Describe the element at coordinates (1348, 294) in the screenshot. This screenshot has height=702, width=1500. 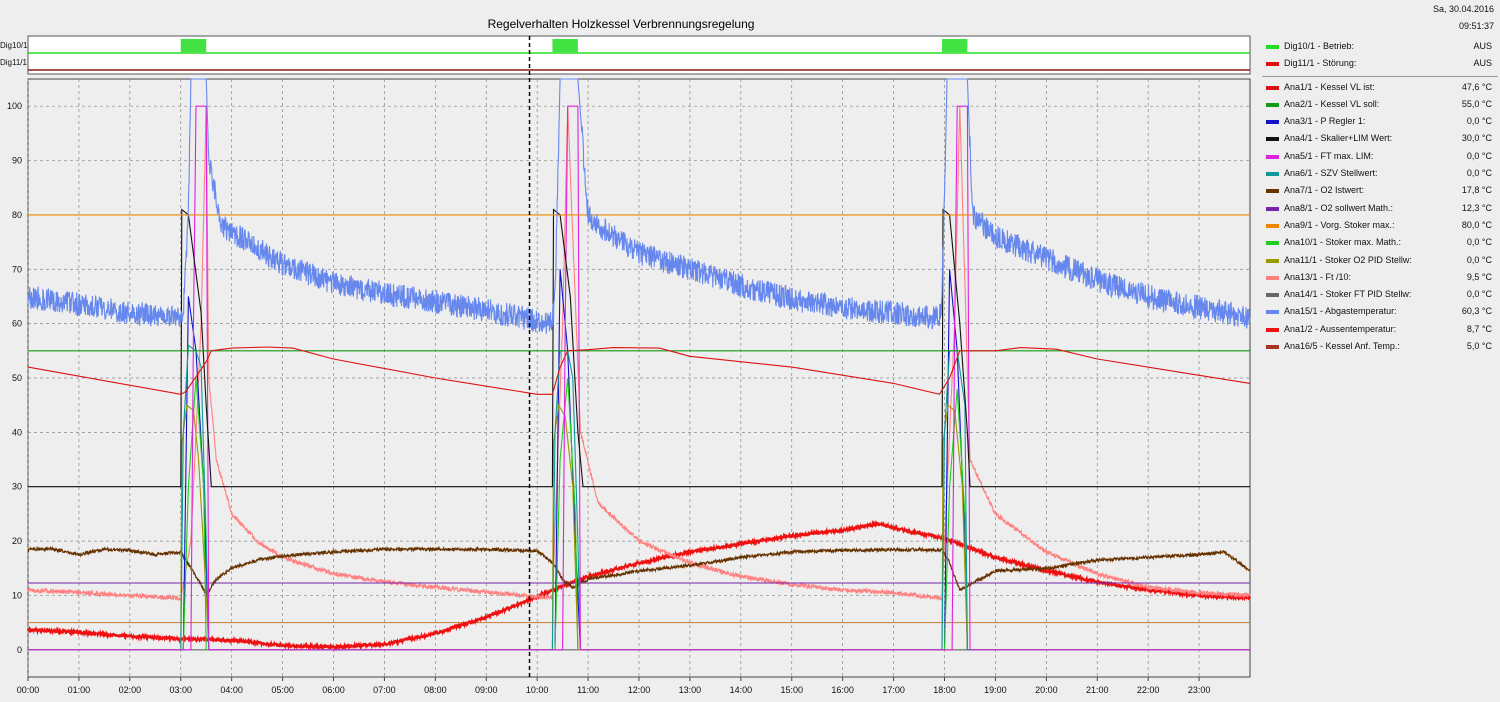
I see `legend-label: Ana14/1 - Stoker FT PID Stellw:` at that location.